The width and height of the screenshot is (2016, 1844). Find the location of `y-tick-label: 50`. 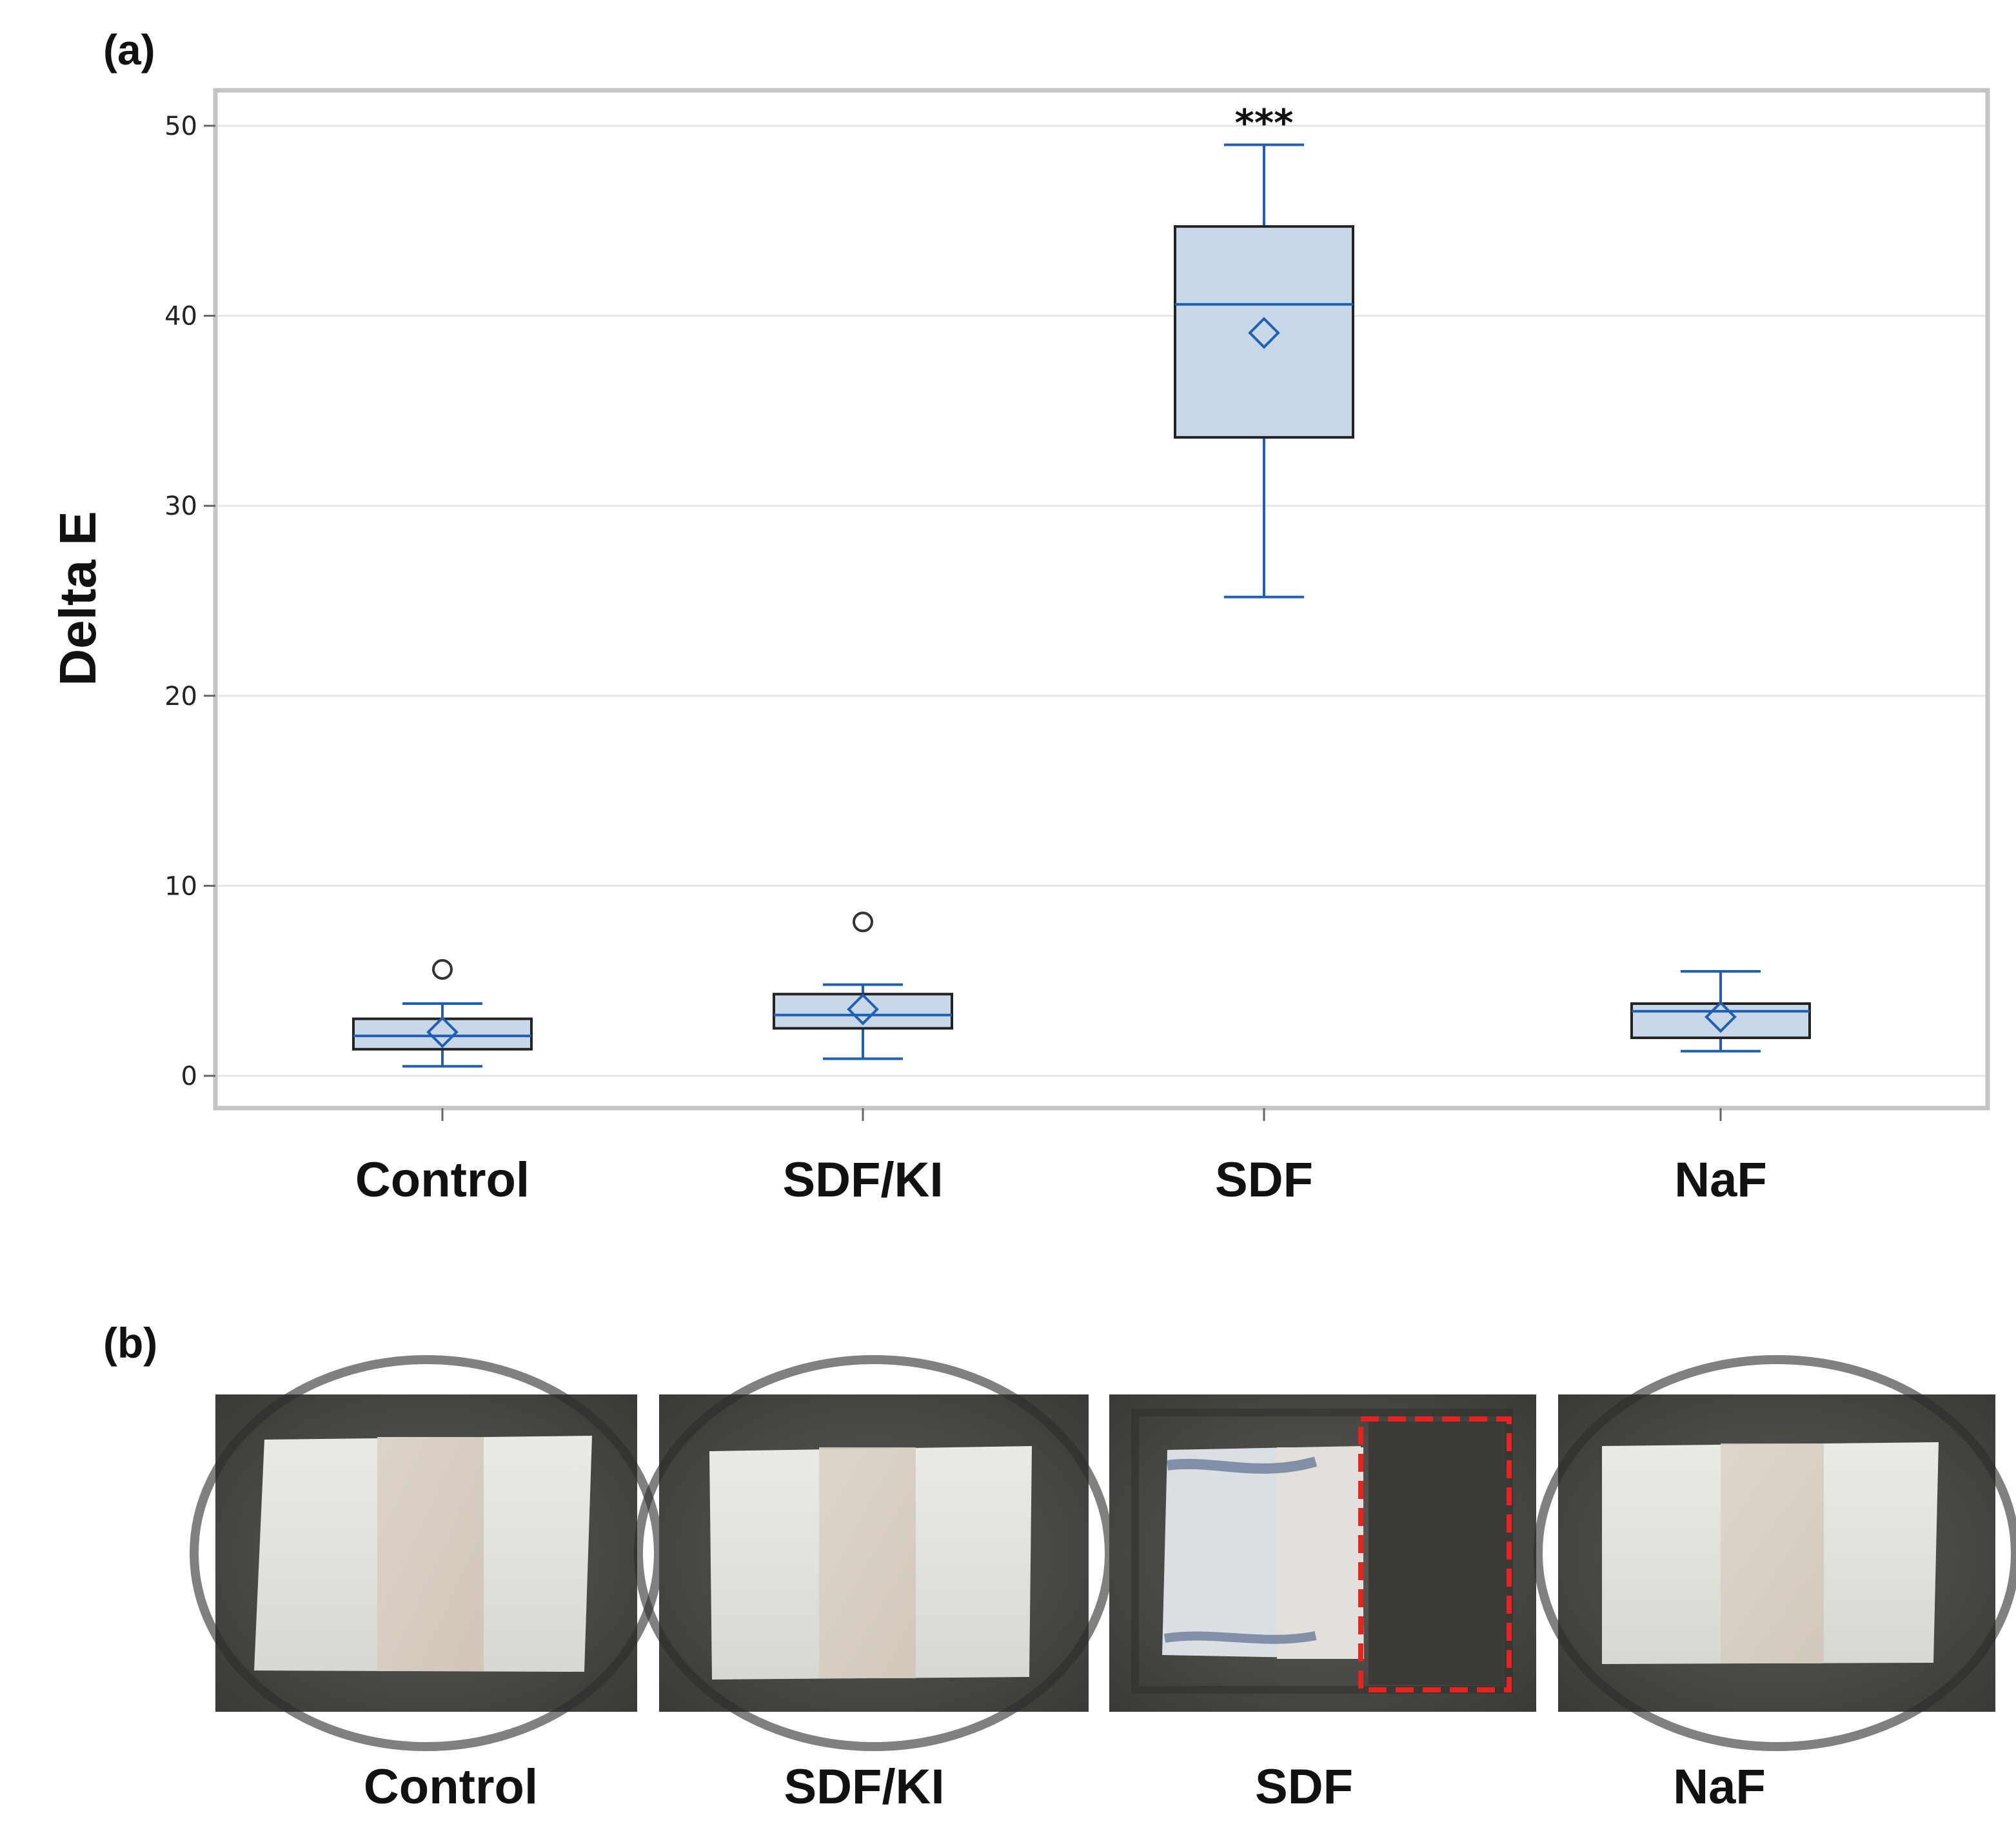

y-tick-label: 50 is located at coordinates (180, 127).